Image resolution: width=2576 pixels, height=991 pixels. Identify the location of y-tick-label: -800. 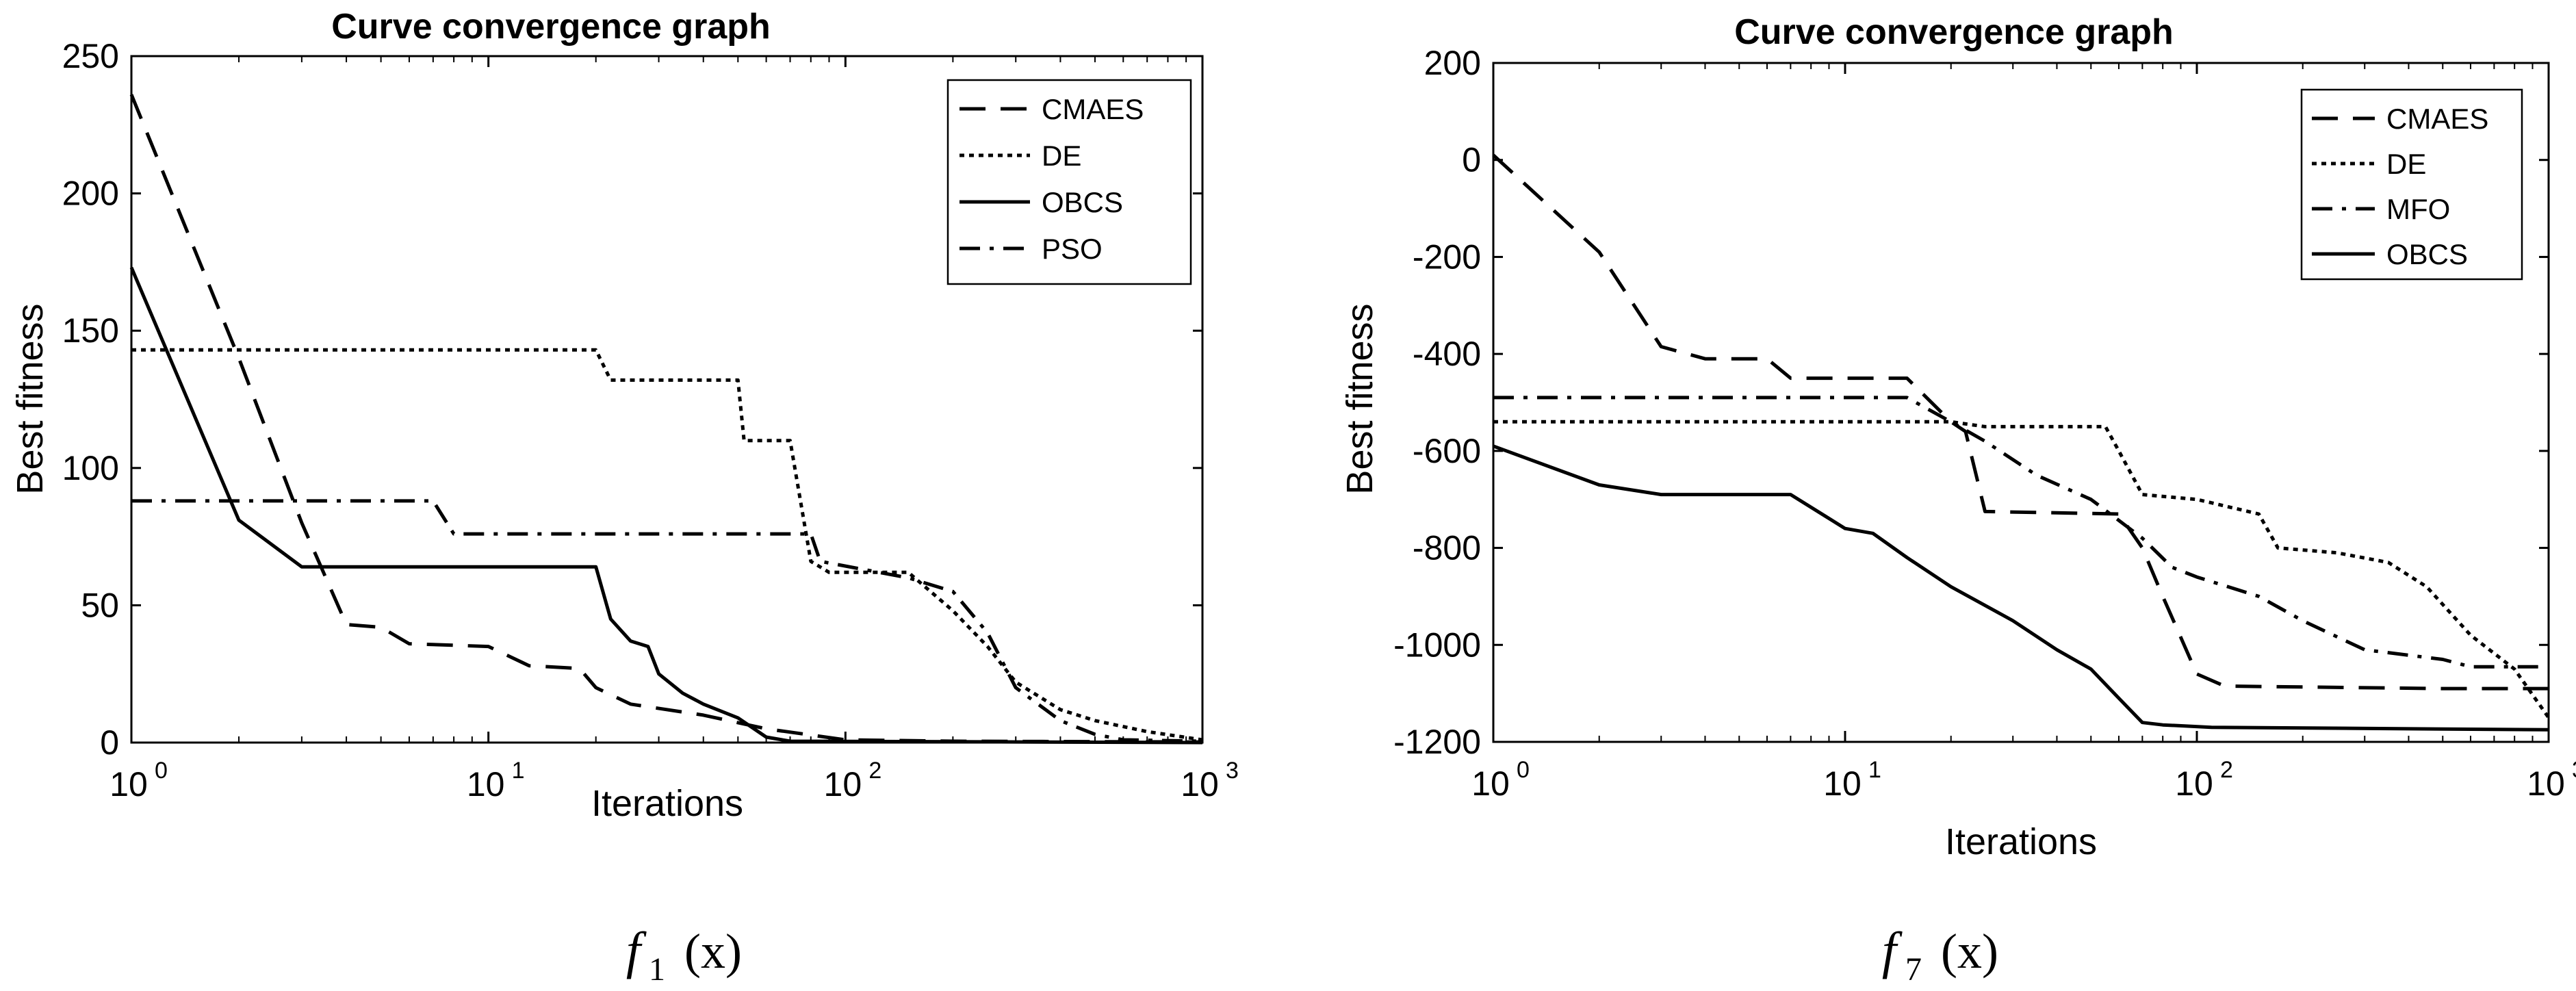
(1447, 548).